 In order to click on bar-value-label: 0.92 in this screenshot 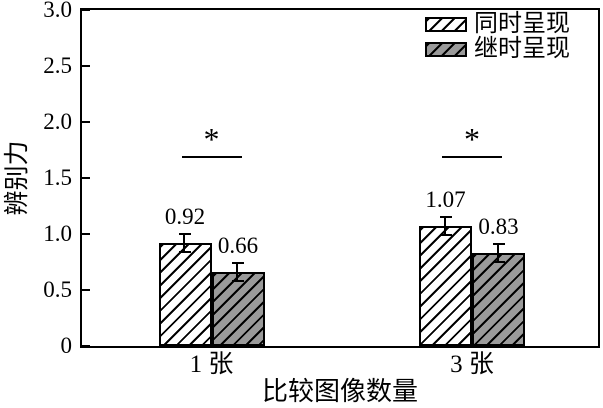, I will do `click(185, 216)`.